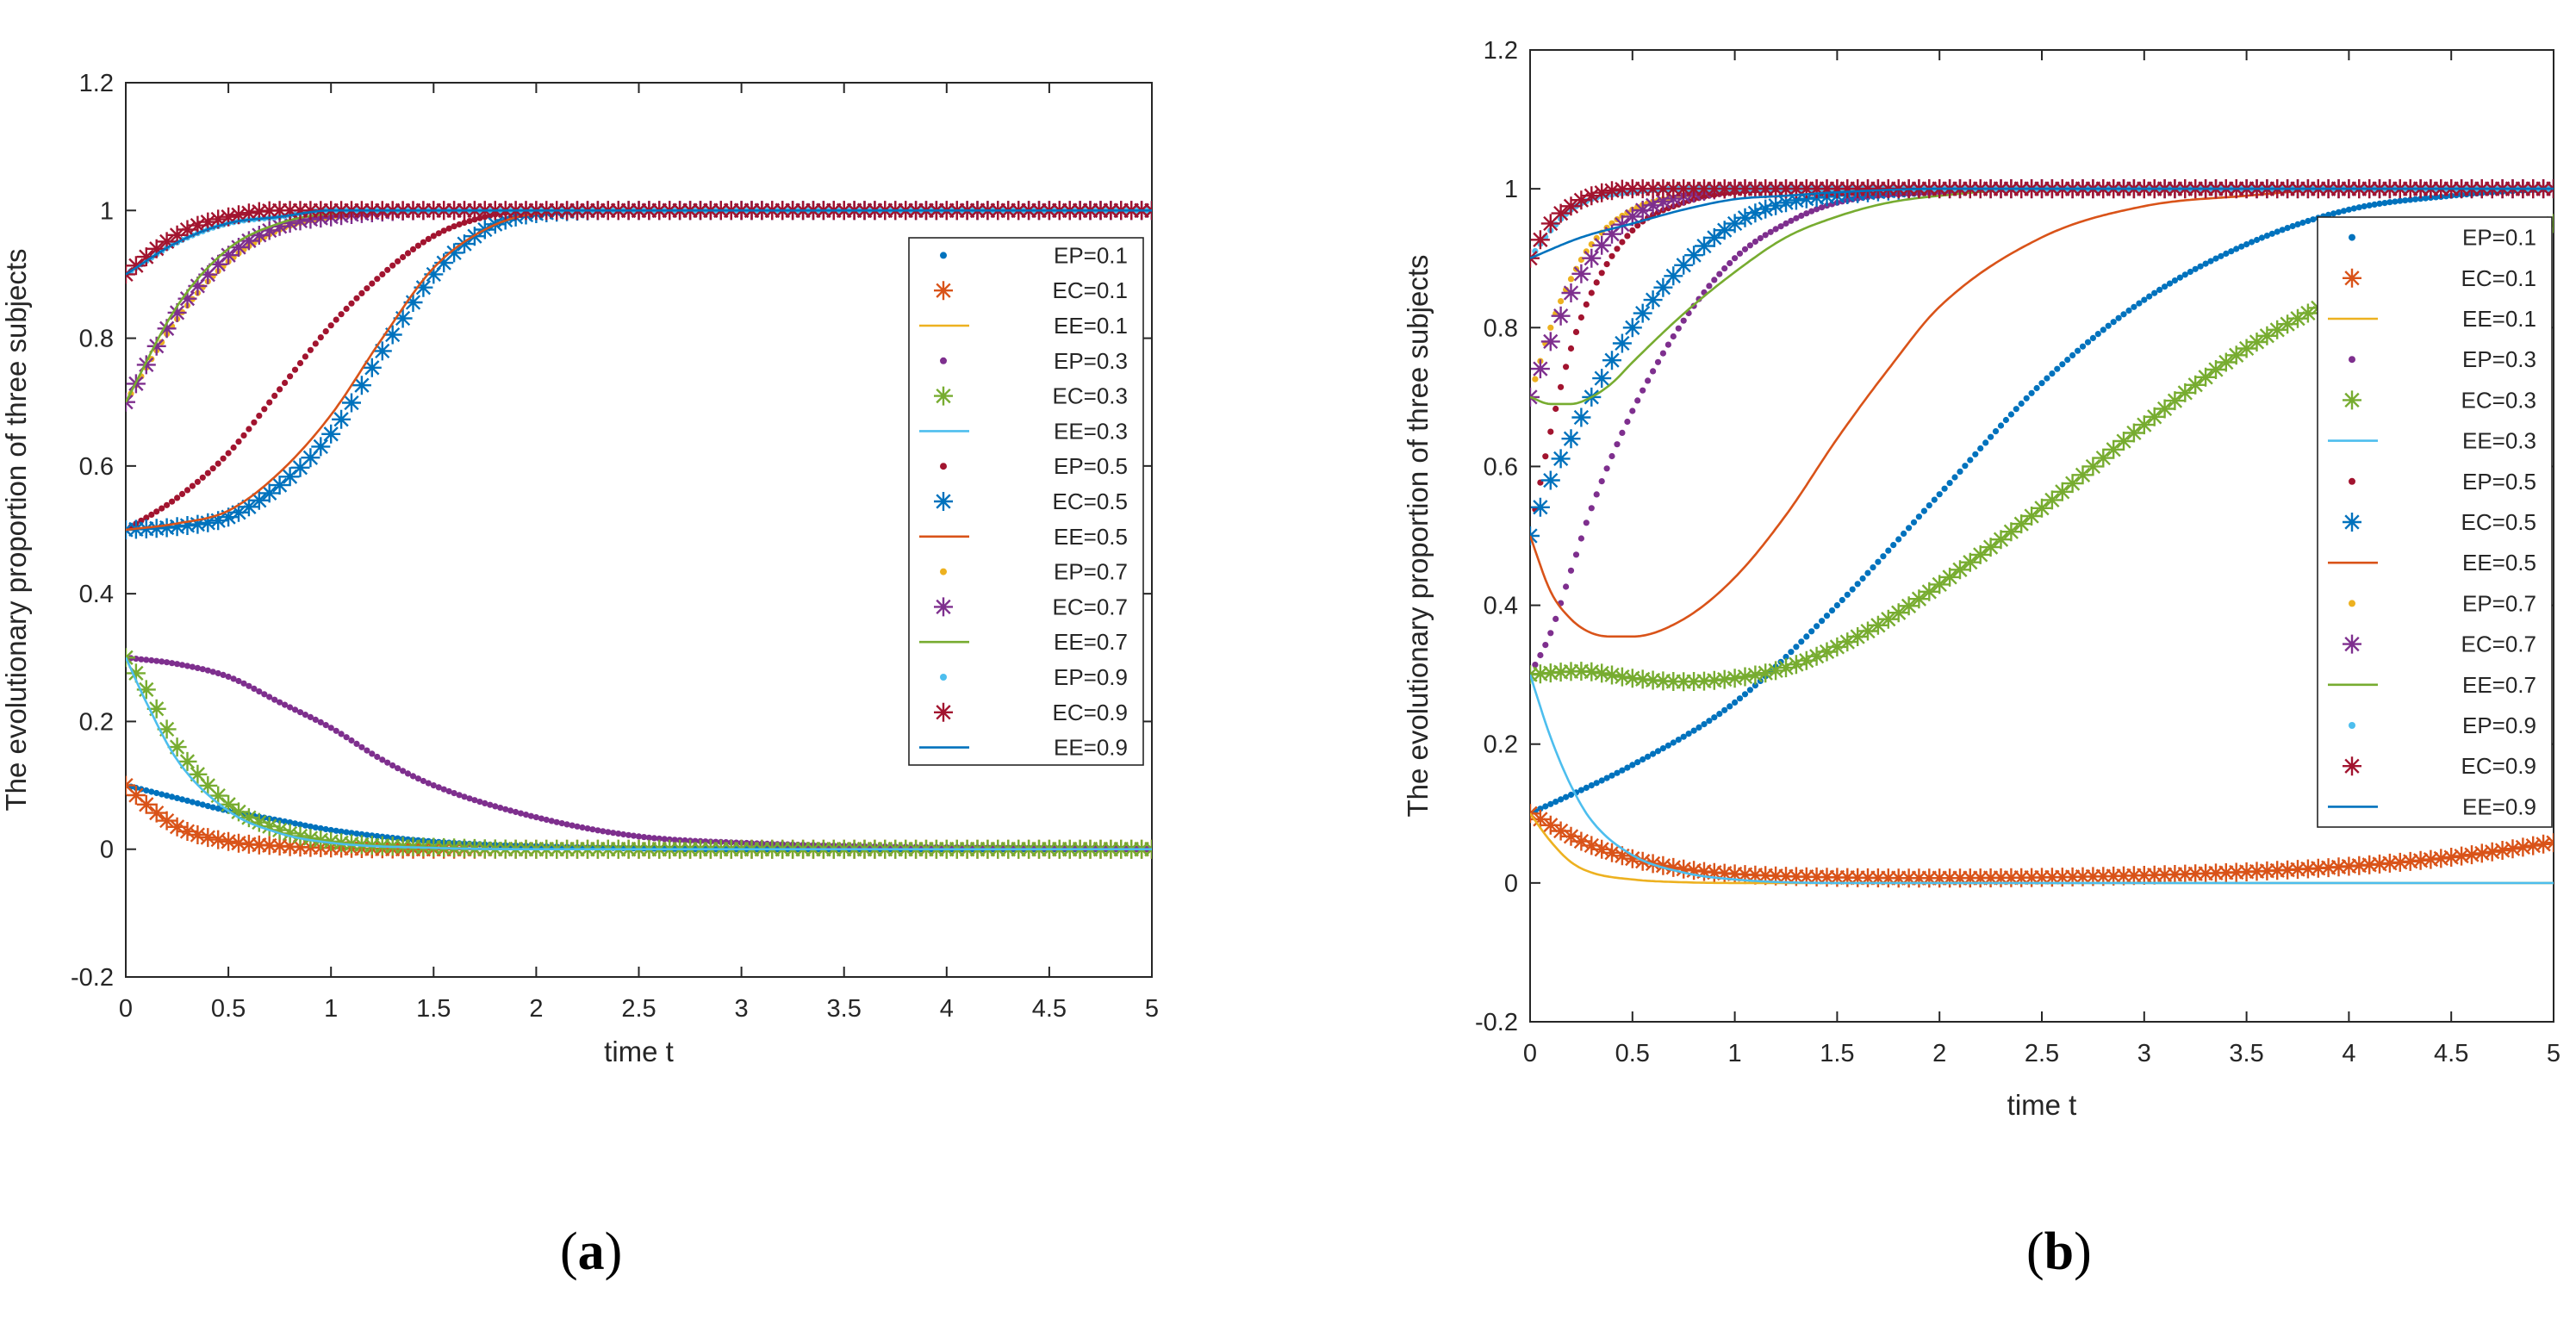  What do you see at coordinates (2246, 1053) in the screenshot?
I see `x-tick-label: 3.5` at bounding box center [2246, 1053].